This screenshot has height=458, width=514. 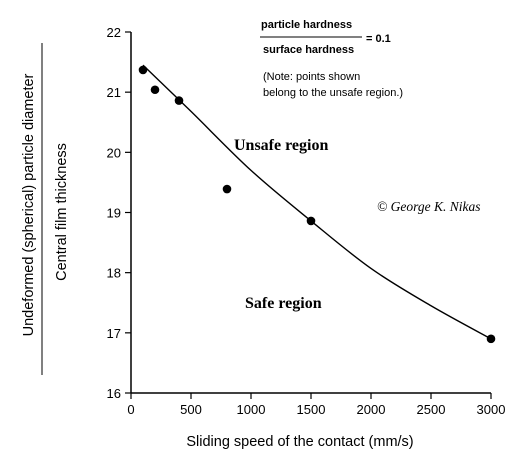 I want to click on x-axis-label: Sliding speed of the contact (mm/s), so click(x=299, y=442).